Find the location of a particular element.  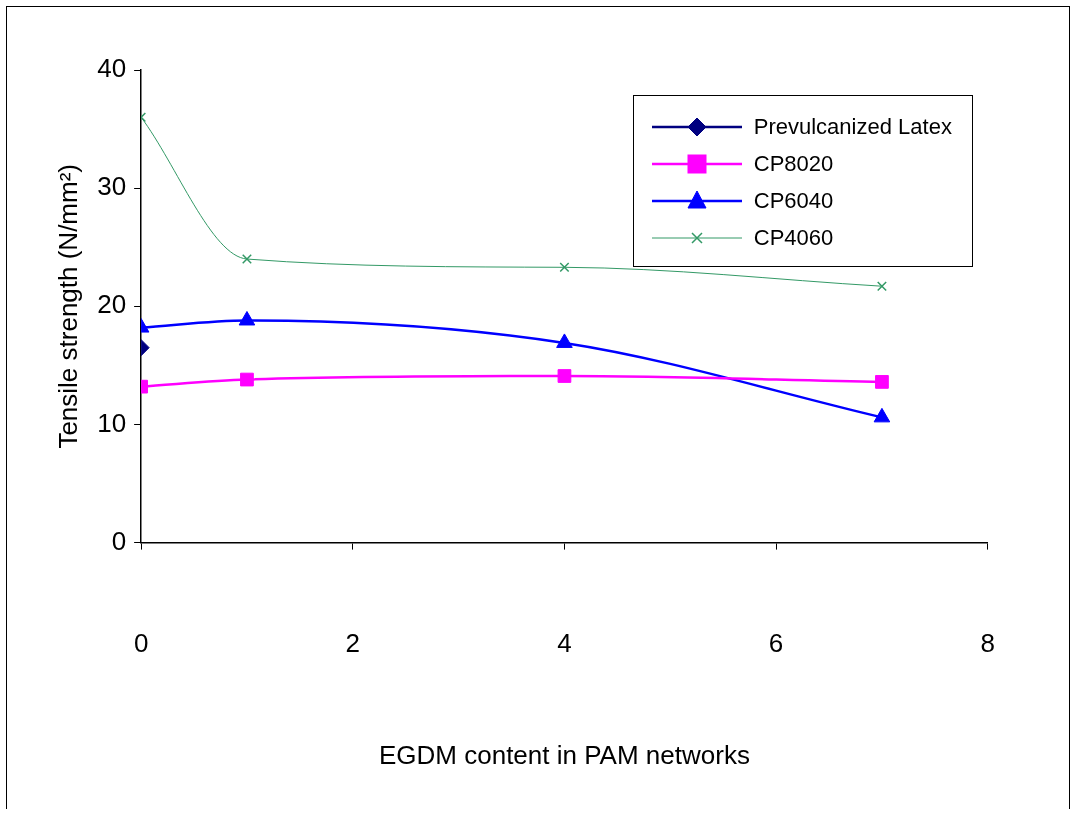

y-tick-label: 30 is located at coordinates (112, 186).